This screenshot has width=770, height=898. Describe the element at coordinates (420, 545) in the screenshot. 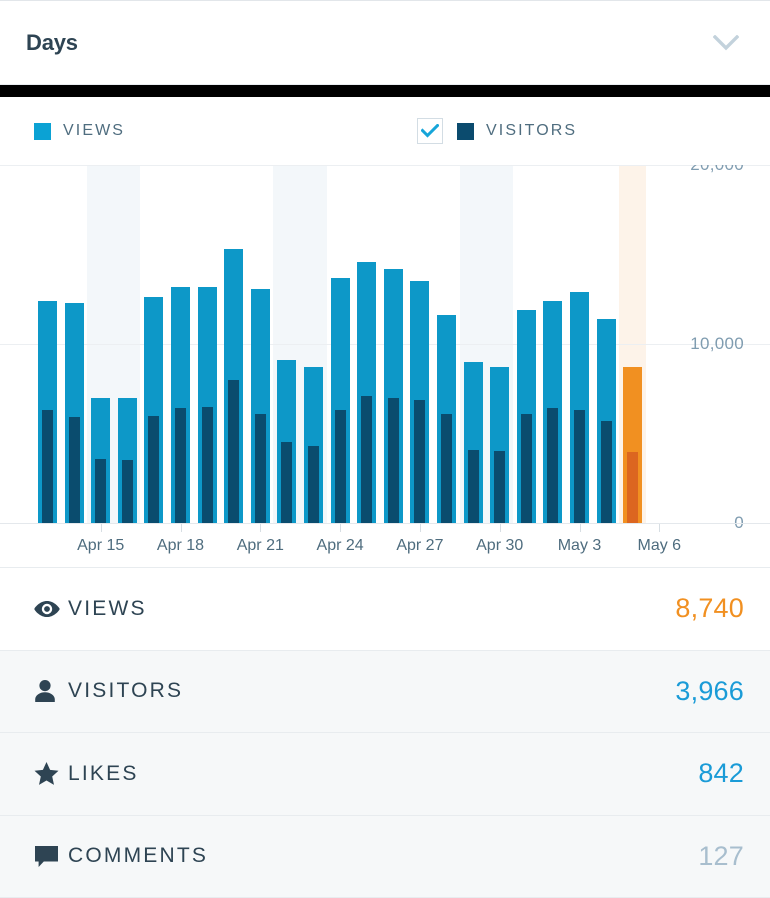

I see `x-axis-tick-label: Apr 27` at that location.